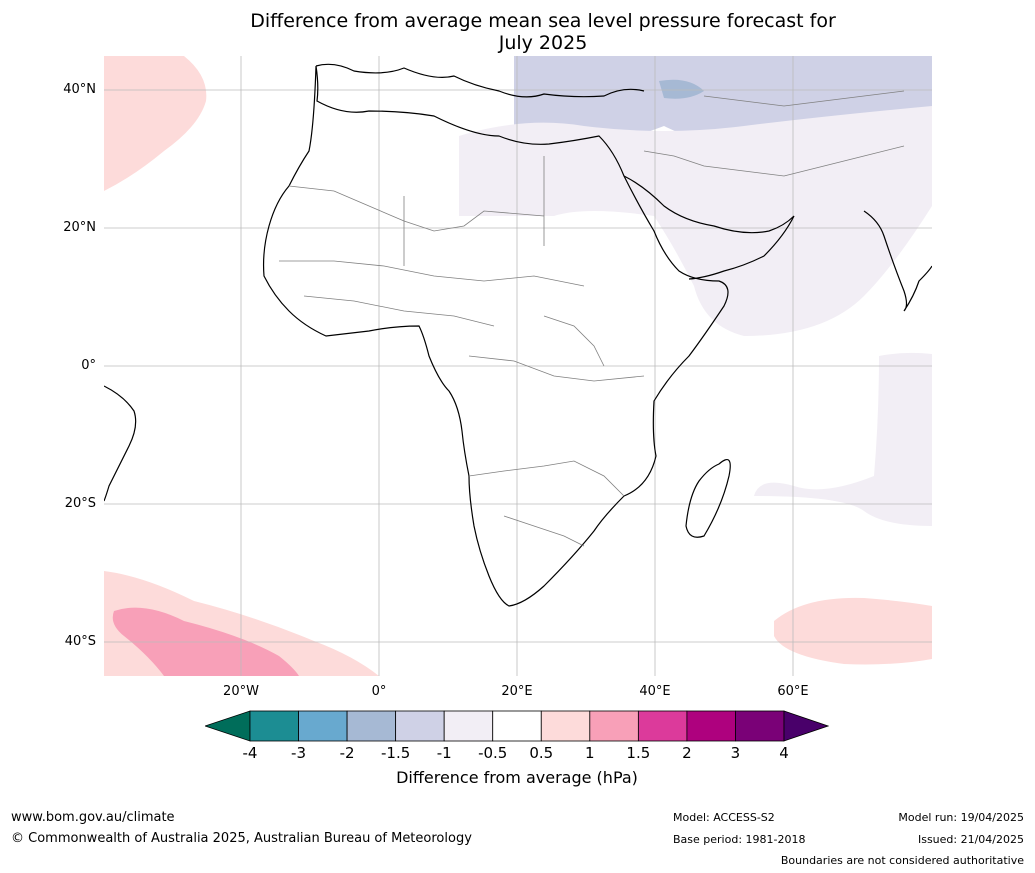 This screenshot has height=873, width=1035. What do you see at coordinates (120, 443) in the screenshot?
I see `south-america-coastline` at bounding box center [120, 443].